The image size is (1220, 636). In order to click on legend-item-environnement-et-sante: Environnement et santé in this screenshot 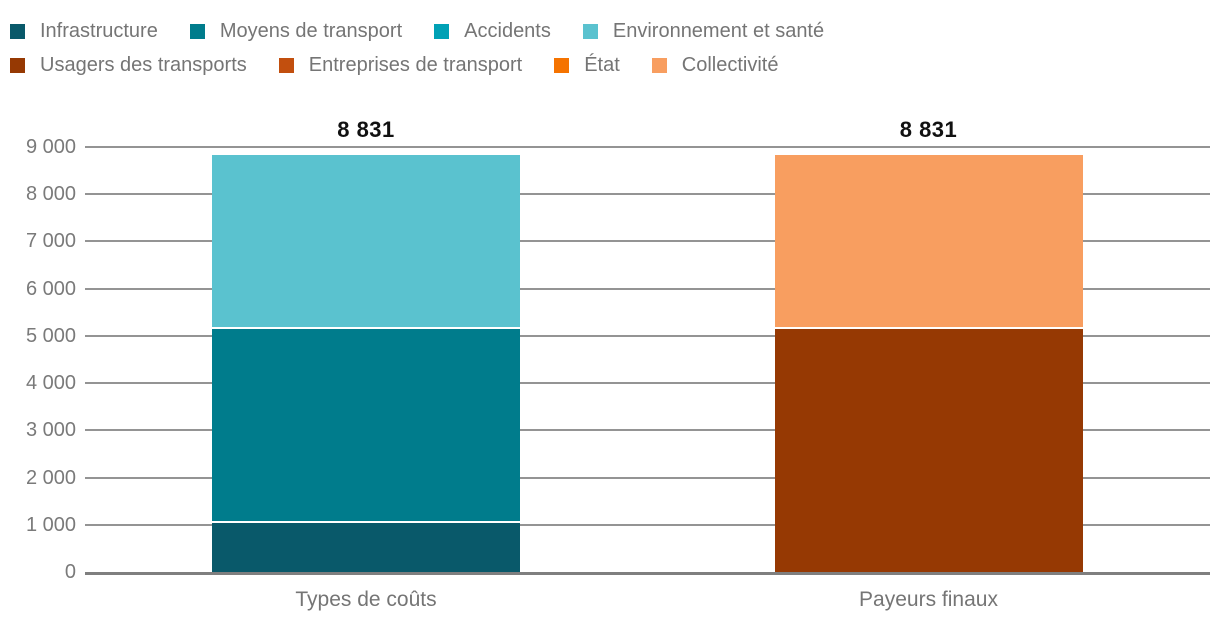, I will do `click(703, 31)`.